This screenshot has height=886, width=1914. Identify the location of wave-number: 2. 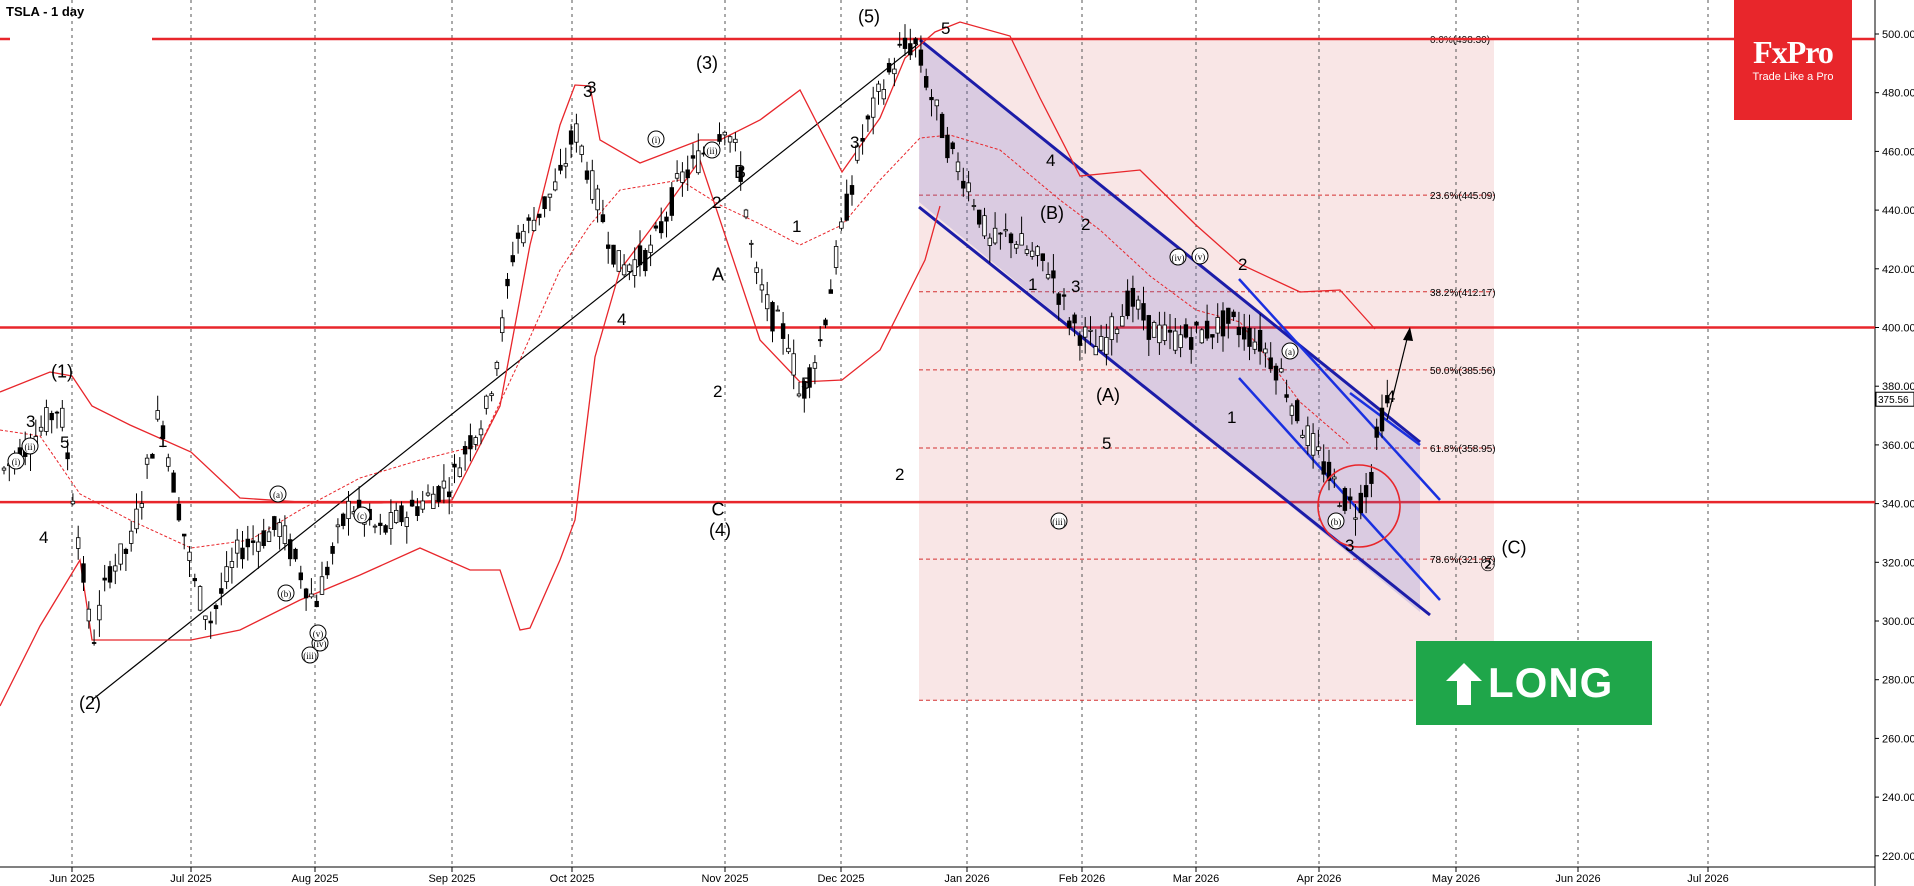
(1242, 264).